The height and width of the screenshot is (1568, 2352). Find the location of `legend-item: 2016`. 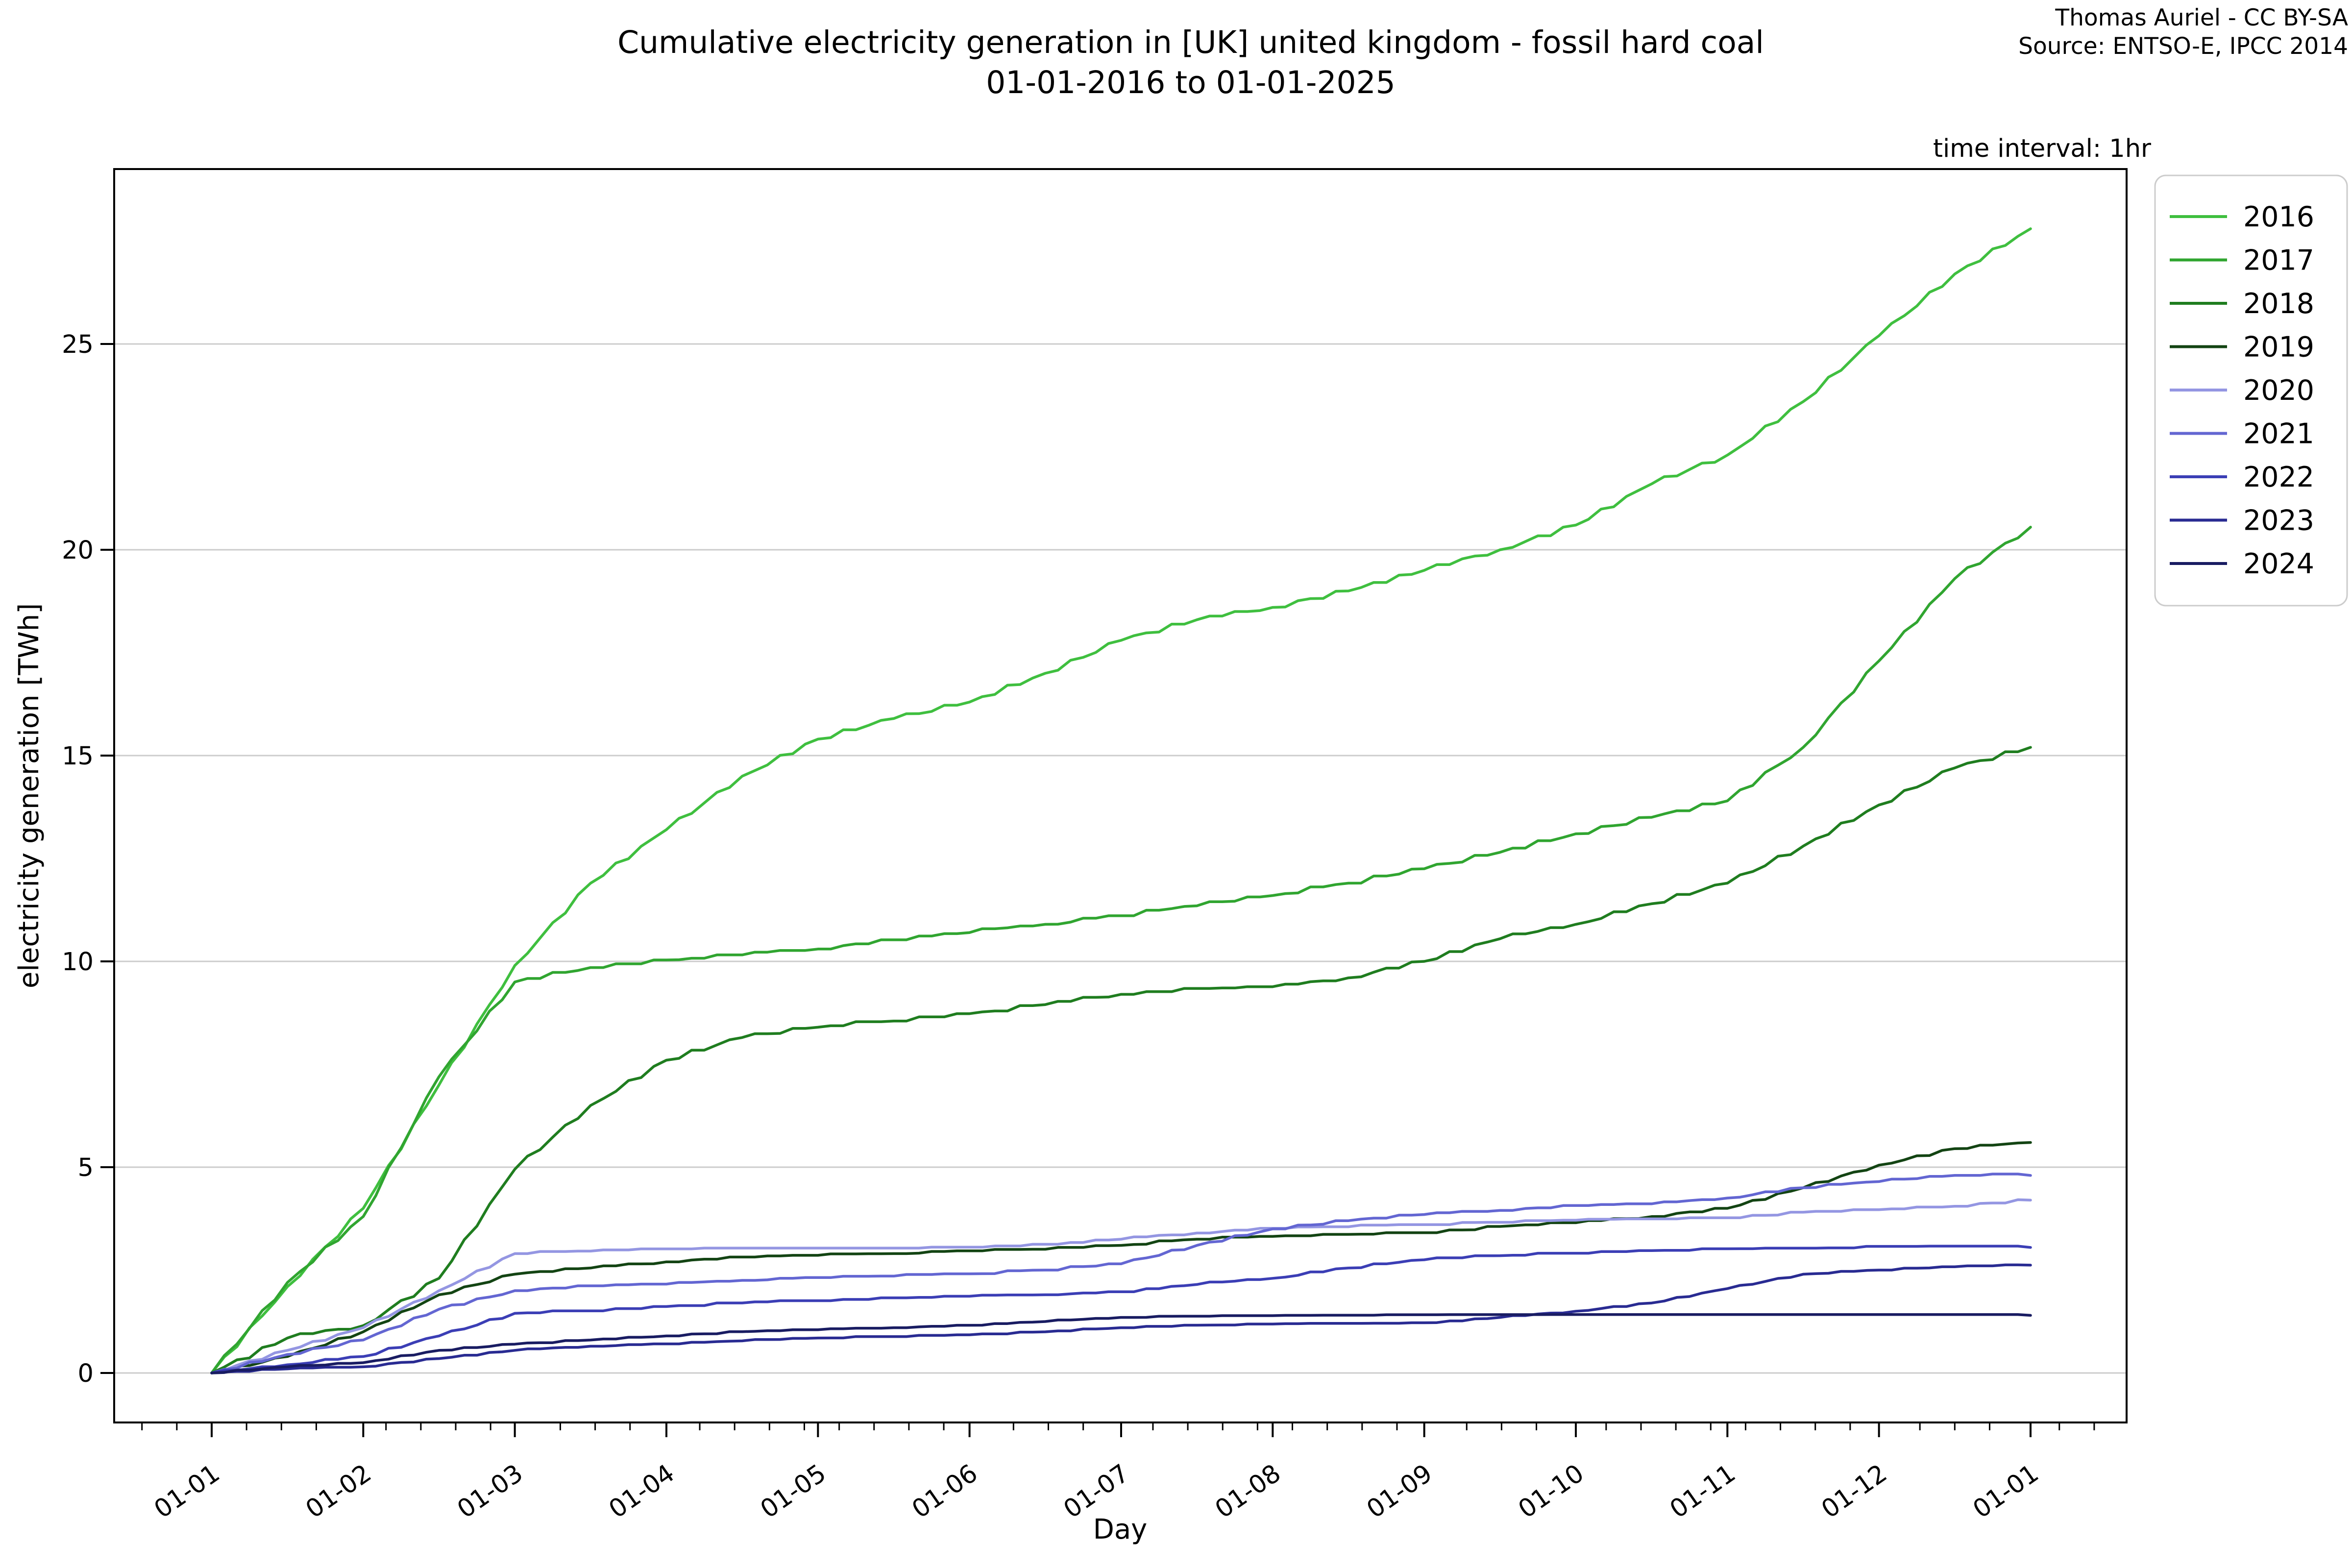

legend-item: 2016 is located at coordinates (2242, 217).